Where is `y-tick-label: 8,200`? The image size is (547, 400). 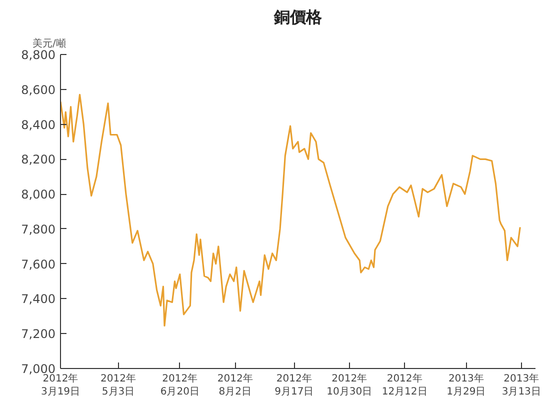
y-tick-label: 8,200 is located at coordinates (38, 159).